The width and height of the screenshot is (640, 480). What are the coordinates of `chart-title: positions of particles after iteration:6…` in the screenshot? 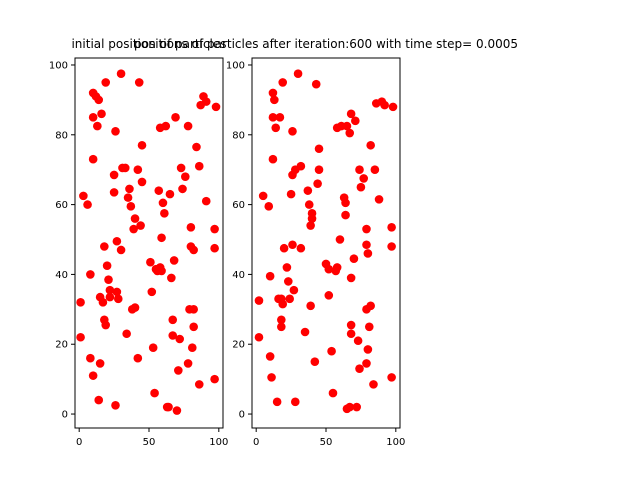 It's located at (326, 44).